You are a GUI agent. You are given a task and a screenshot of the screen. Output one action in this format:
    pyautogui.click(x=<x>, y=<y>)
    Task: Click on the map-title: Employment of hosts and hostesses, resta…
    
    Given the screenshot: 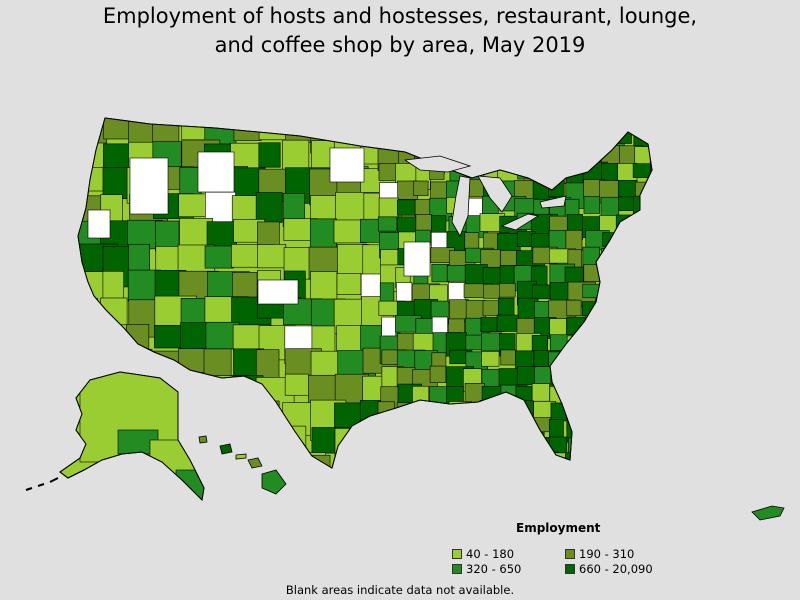 What is the action you would take?
    pyautogui.click(x=400, y=31)
    